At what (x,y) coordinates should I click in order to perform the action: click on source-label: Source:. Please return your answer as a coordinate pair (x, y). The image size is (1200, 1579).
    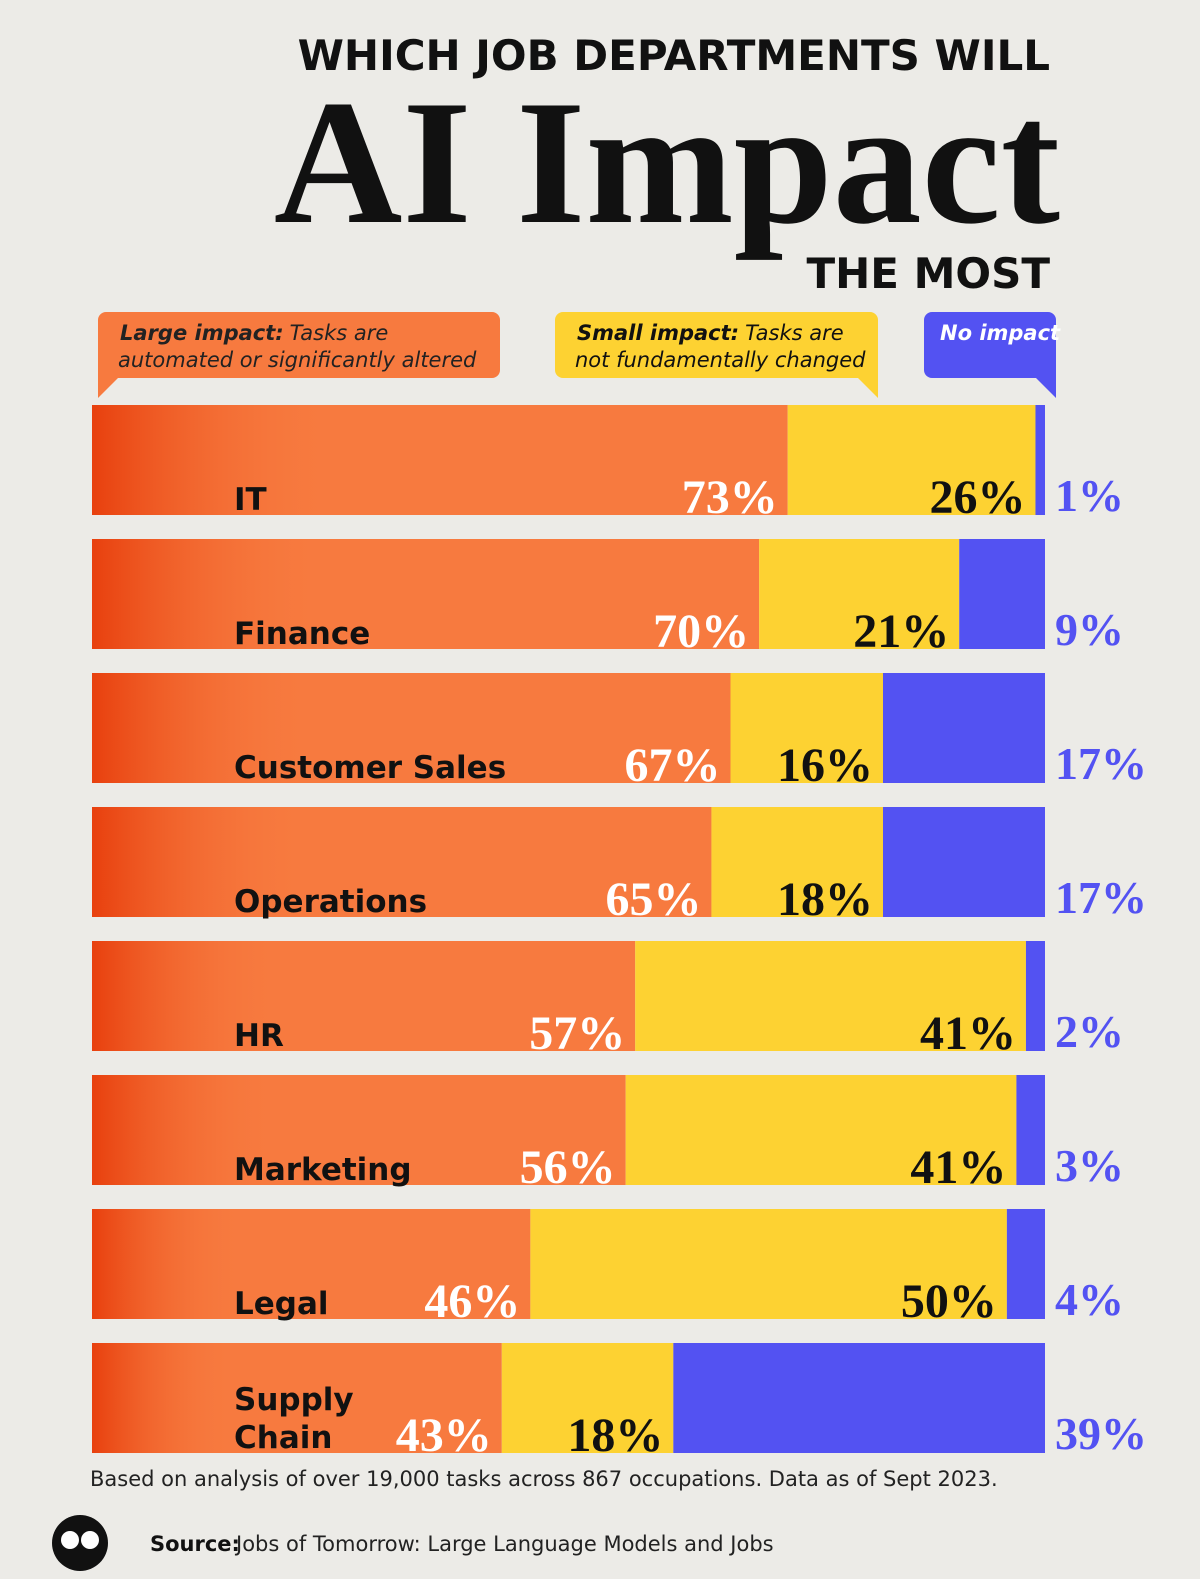
    Looking at the image, I should click on (195, 1544).